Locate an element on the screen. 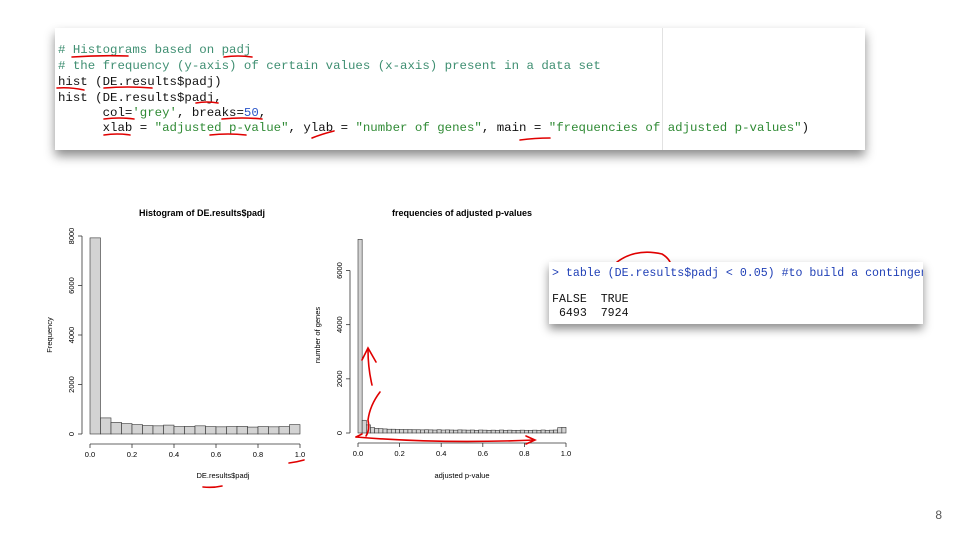  curve-mark is located at coordinates (373, 414).